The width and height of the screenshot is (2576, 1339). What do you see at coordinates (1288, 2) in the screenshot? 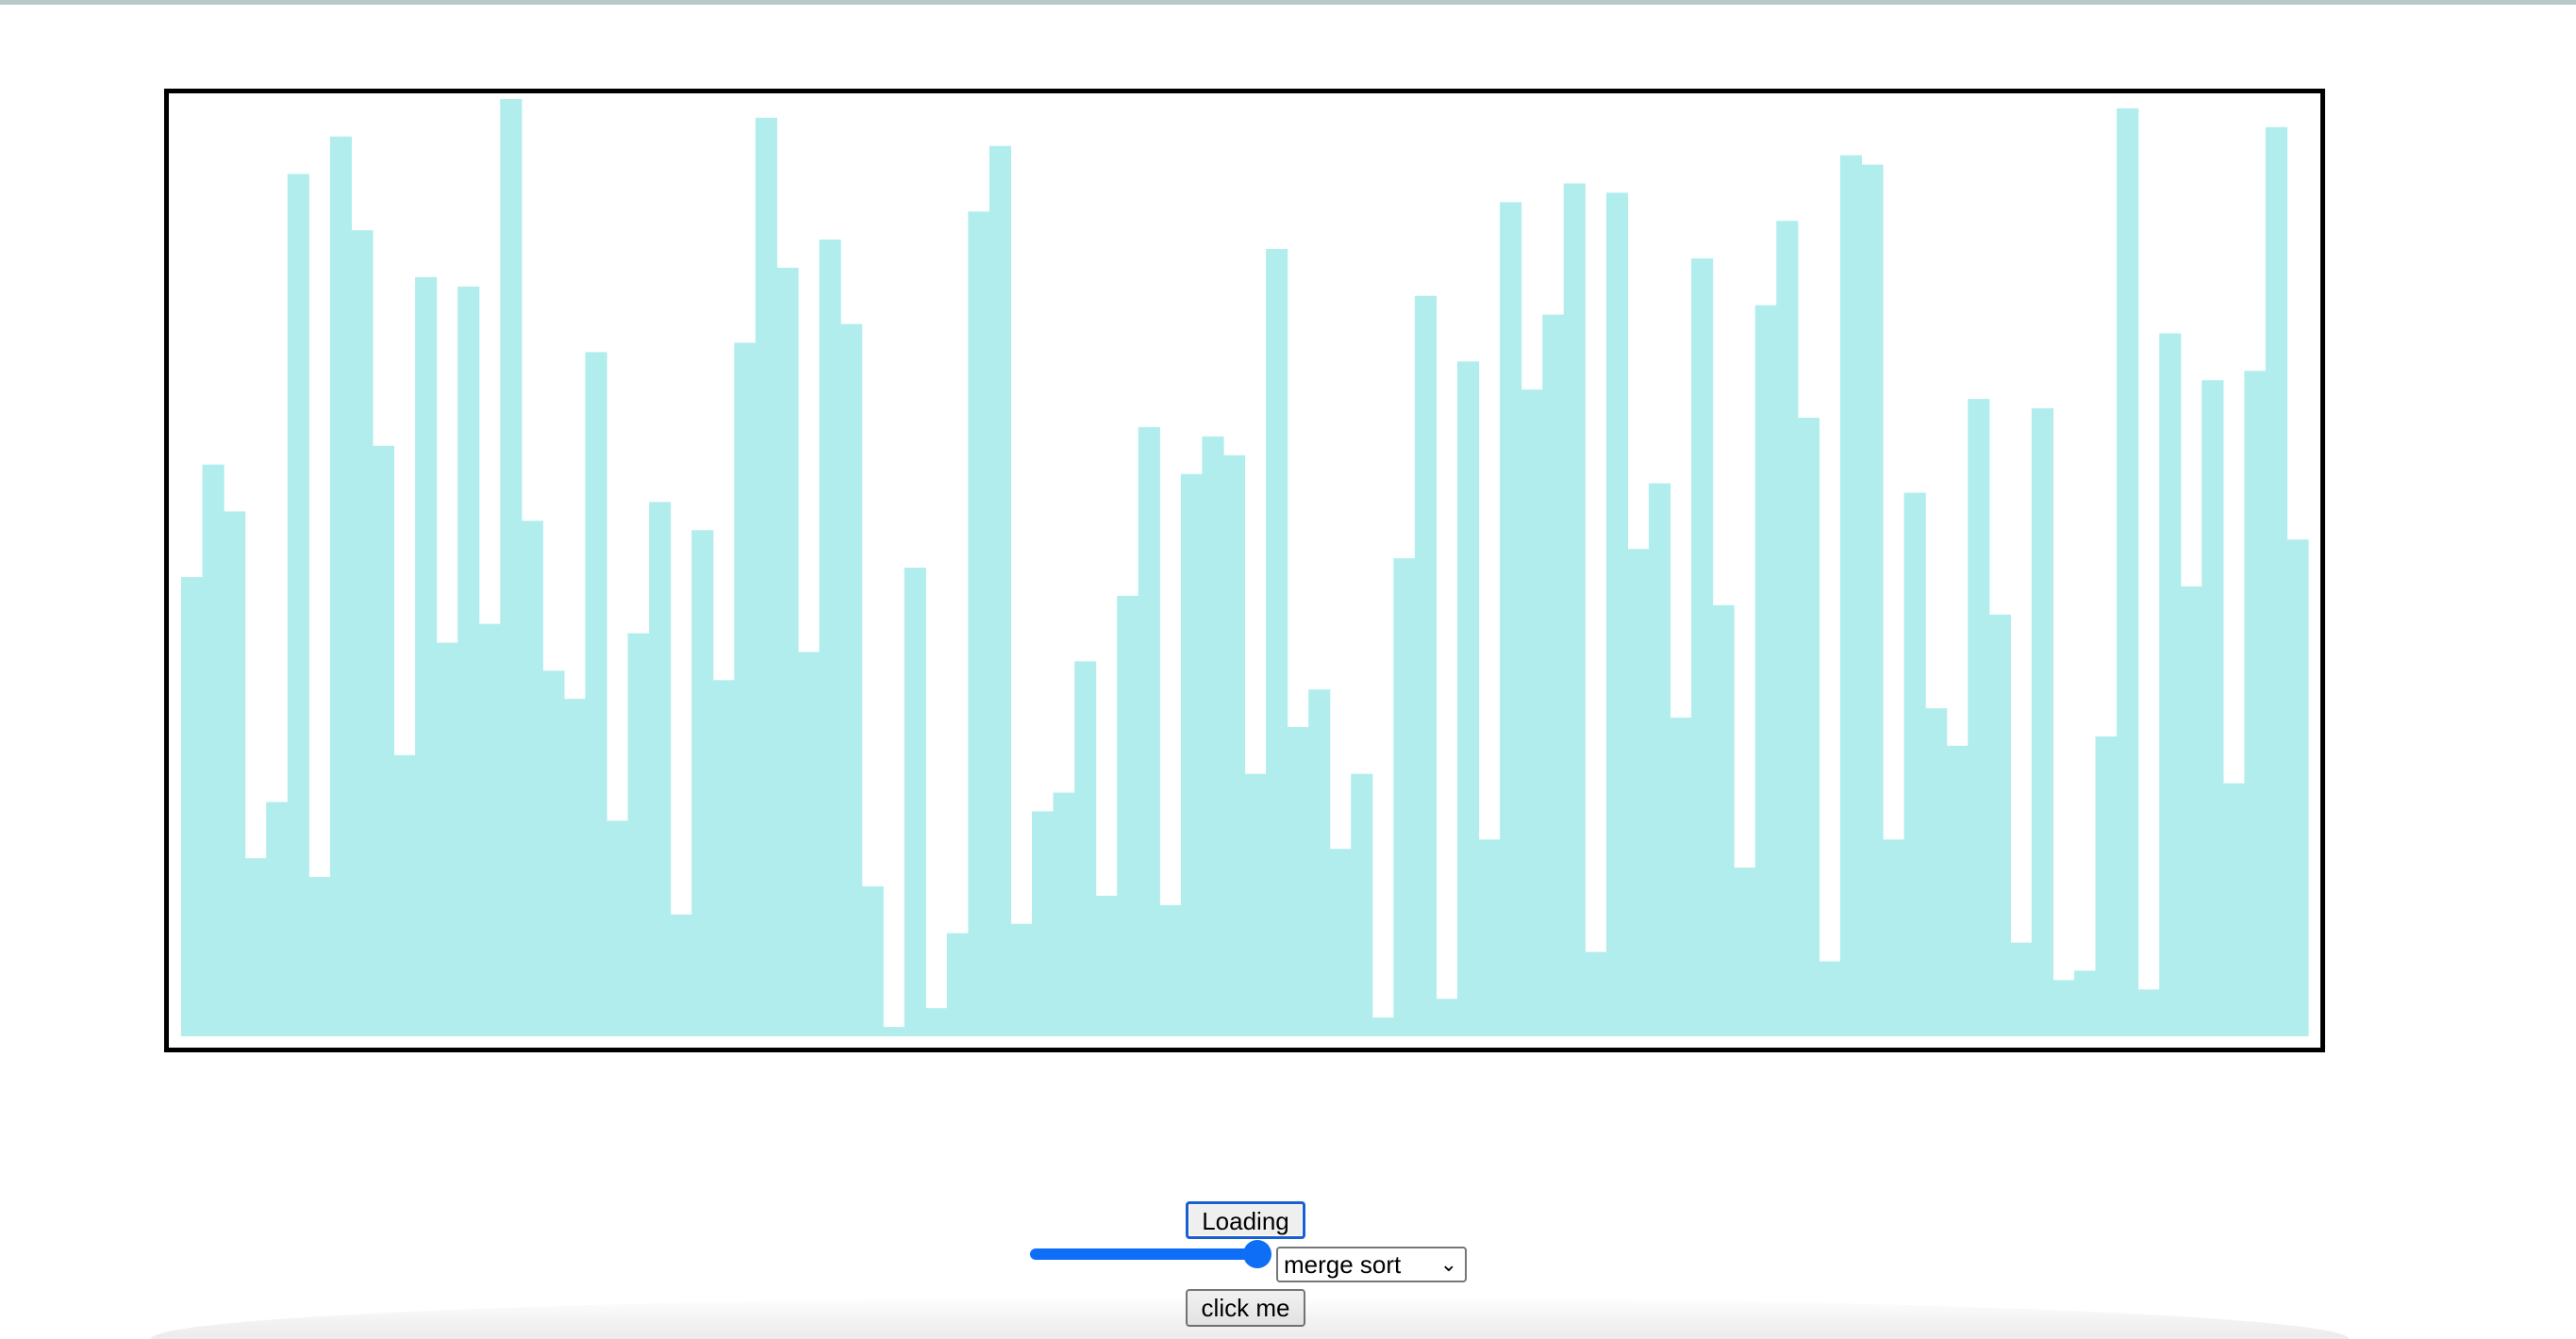
I see `top-divider` at bounding box center [1288, 2].